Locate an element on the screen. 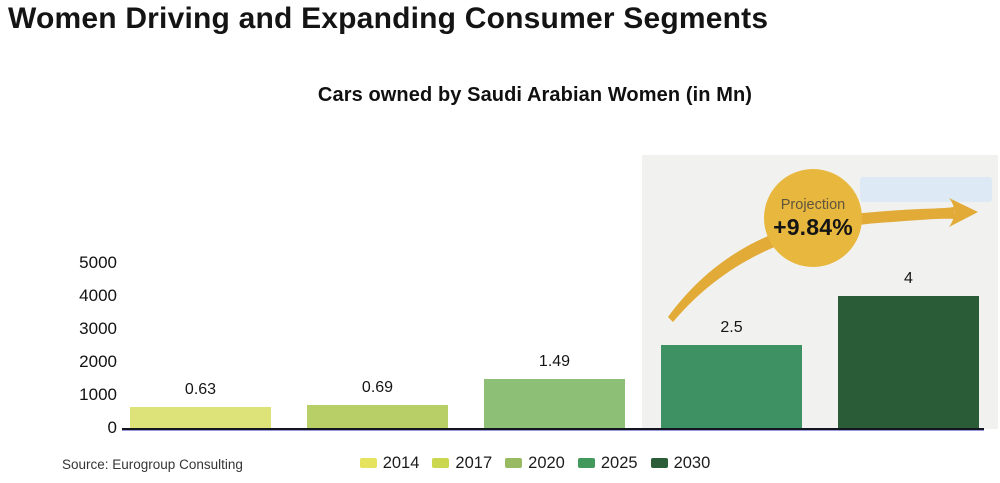  legend-item-2014: 2014 is located at coordinates (389, 463).